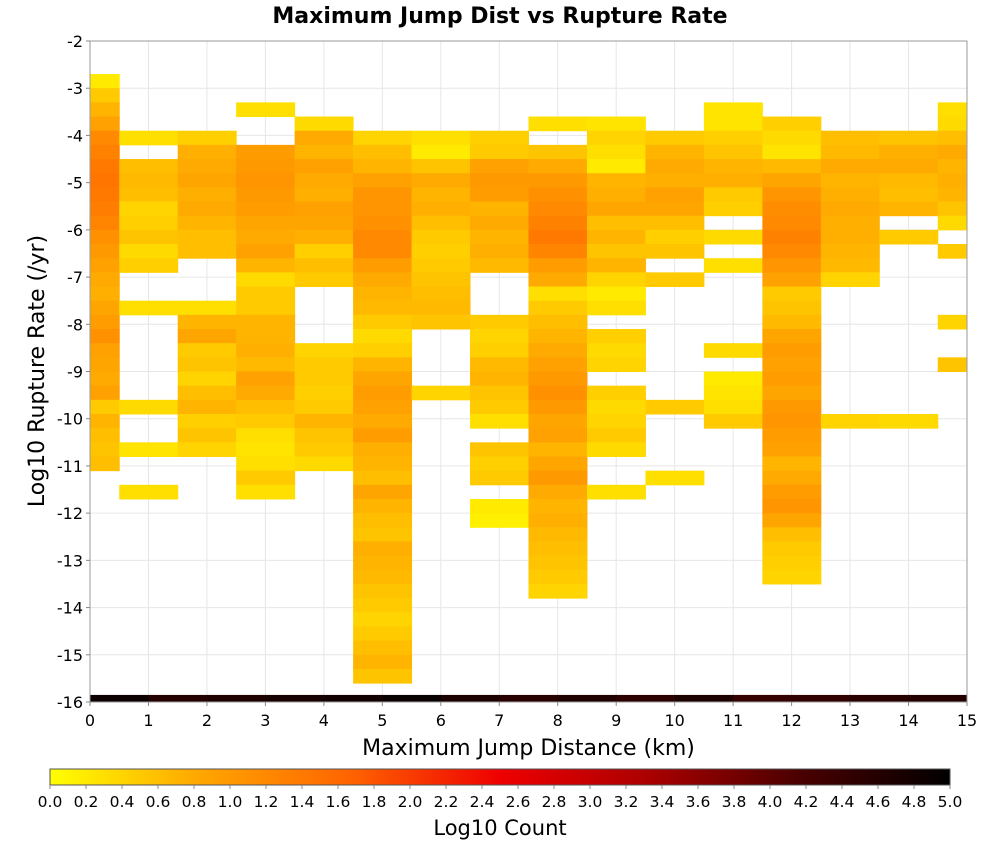 The image size is (1000, 850). I want to click on y-tick-label: -4, so click(75, 135).